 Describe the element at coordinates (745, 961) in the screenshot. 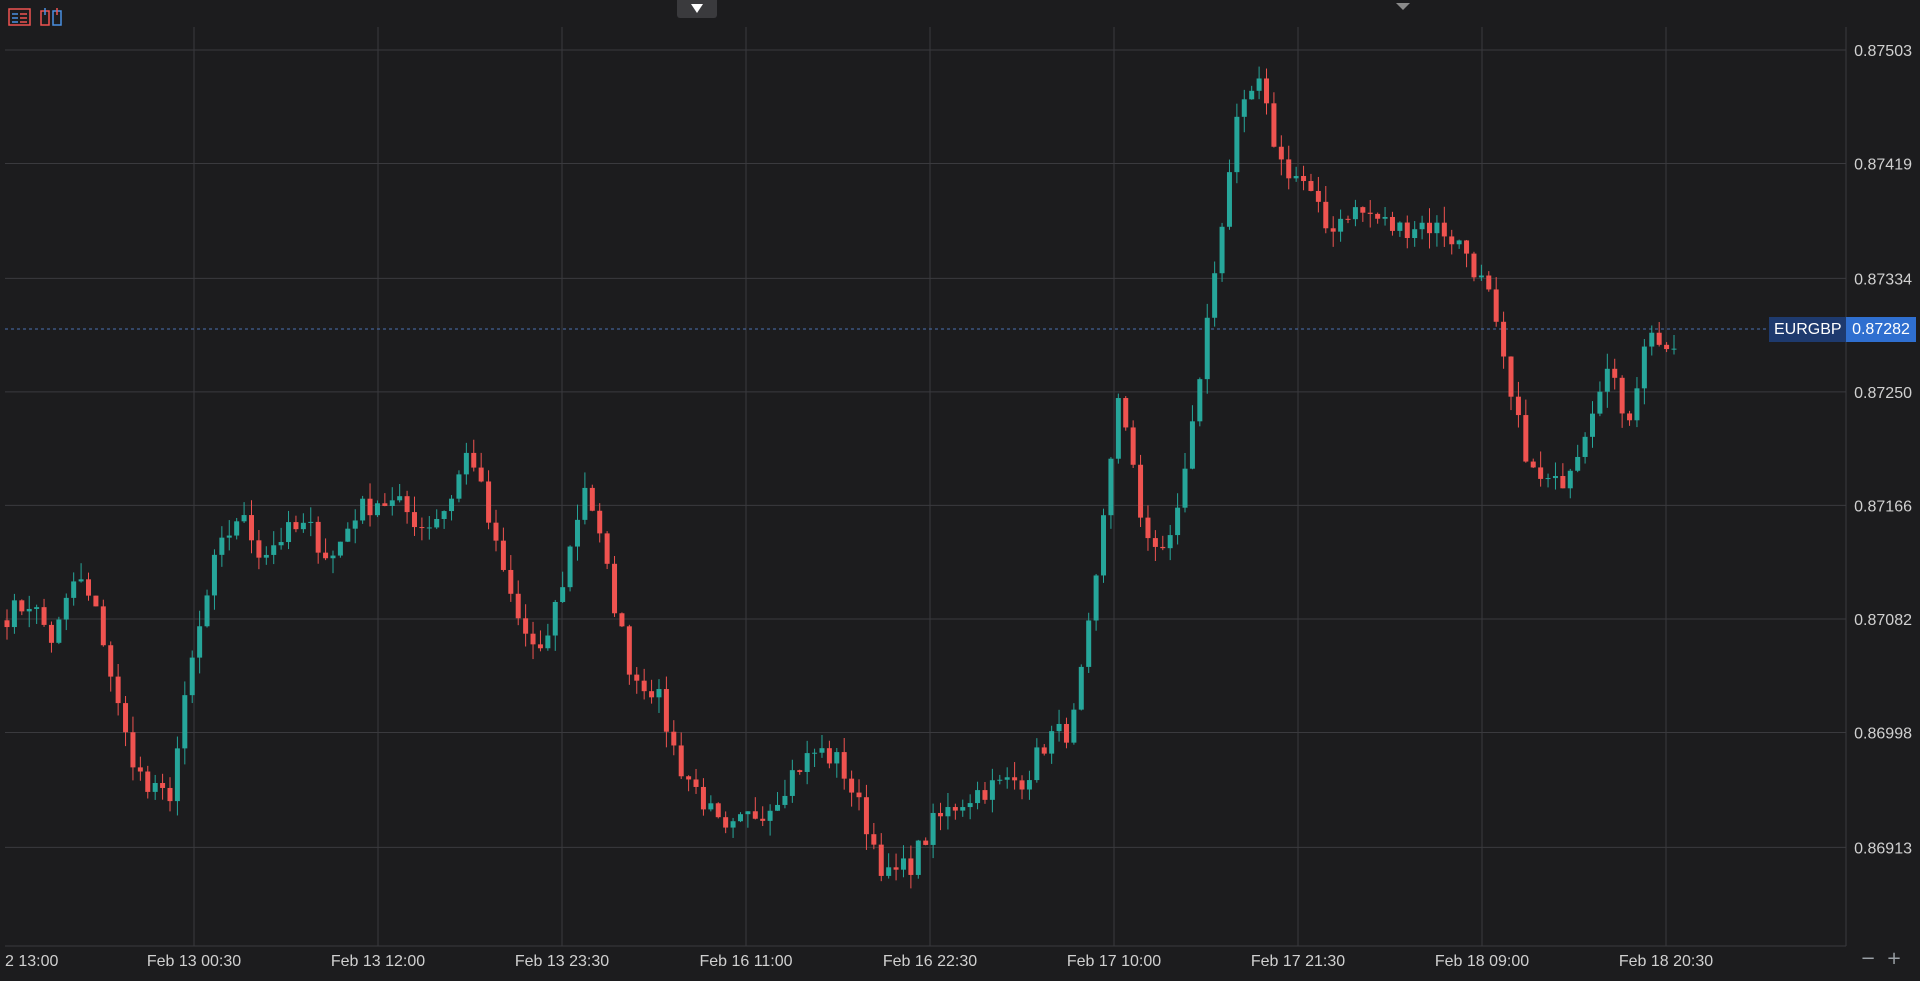

I see `time-tick-label: Feb 16 11:00` at that location.